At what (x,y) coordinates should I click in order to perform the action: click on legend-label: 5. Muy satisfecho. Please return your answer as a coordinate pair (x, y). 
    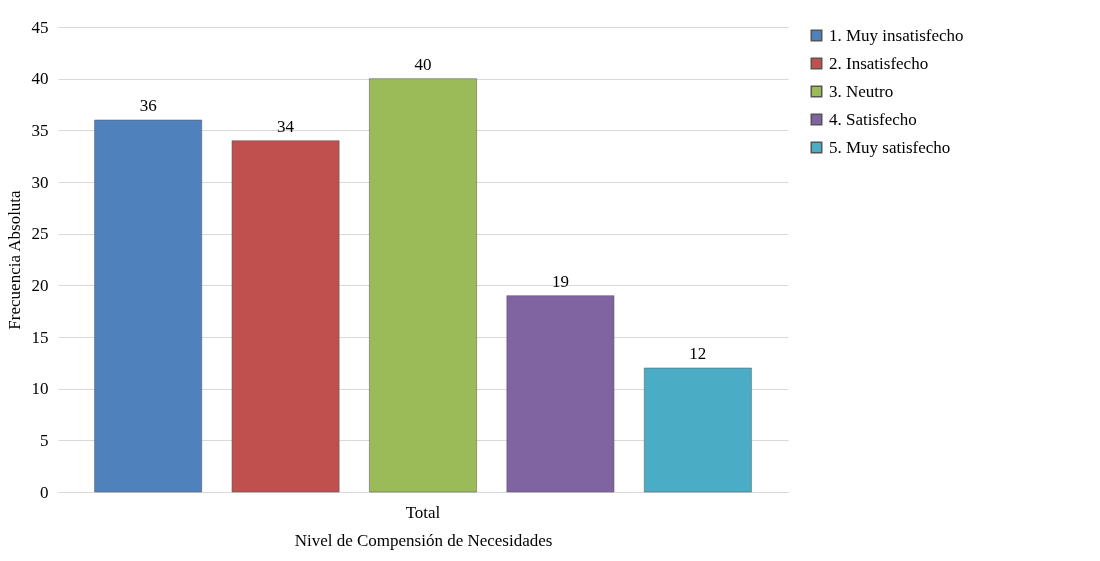
    Looking at the image, I should click on (890, 147).